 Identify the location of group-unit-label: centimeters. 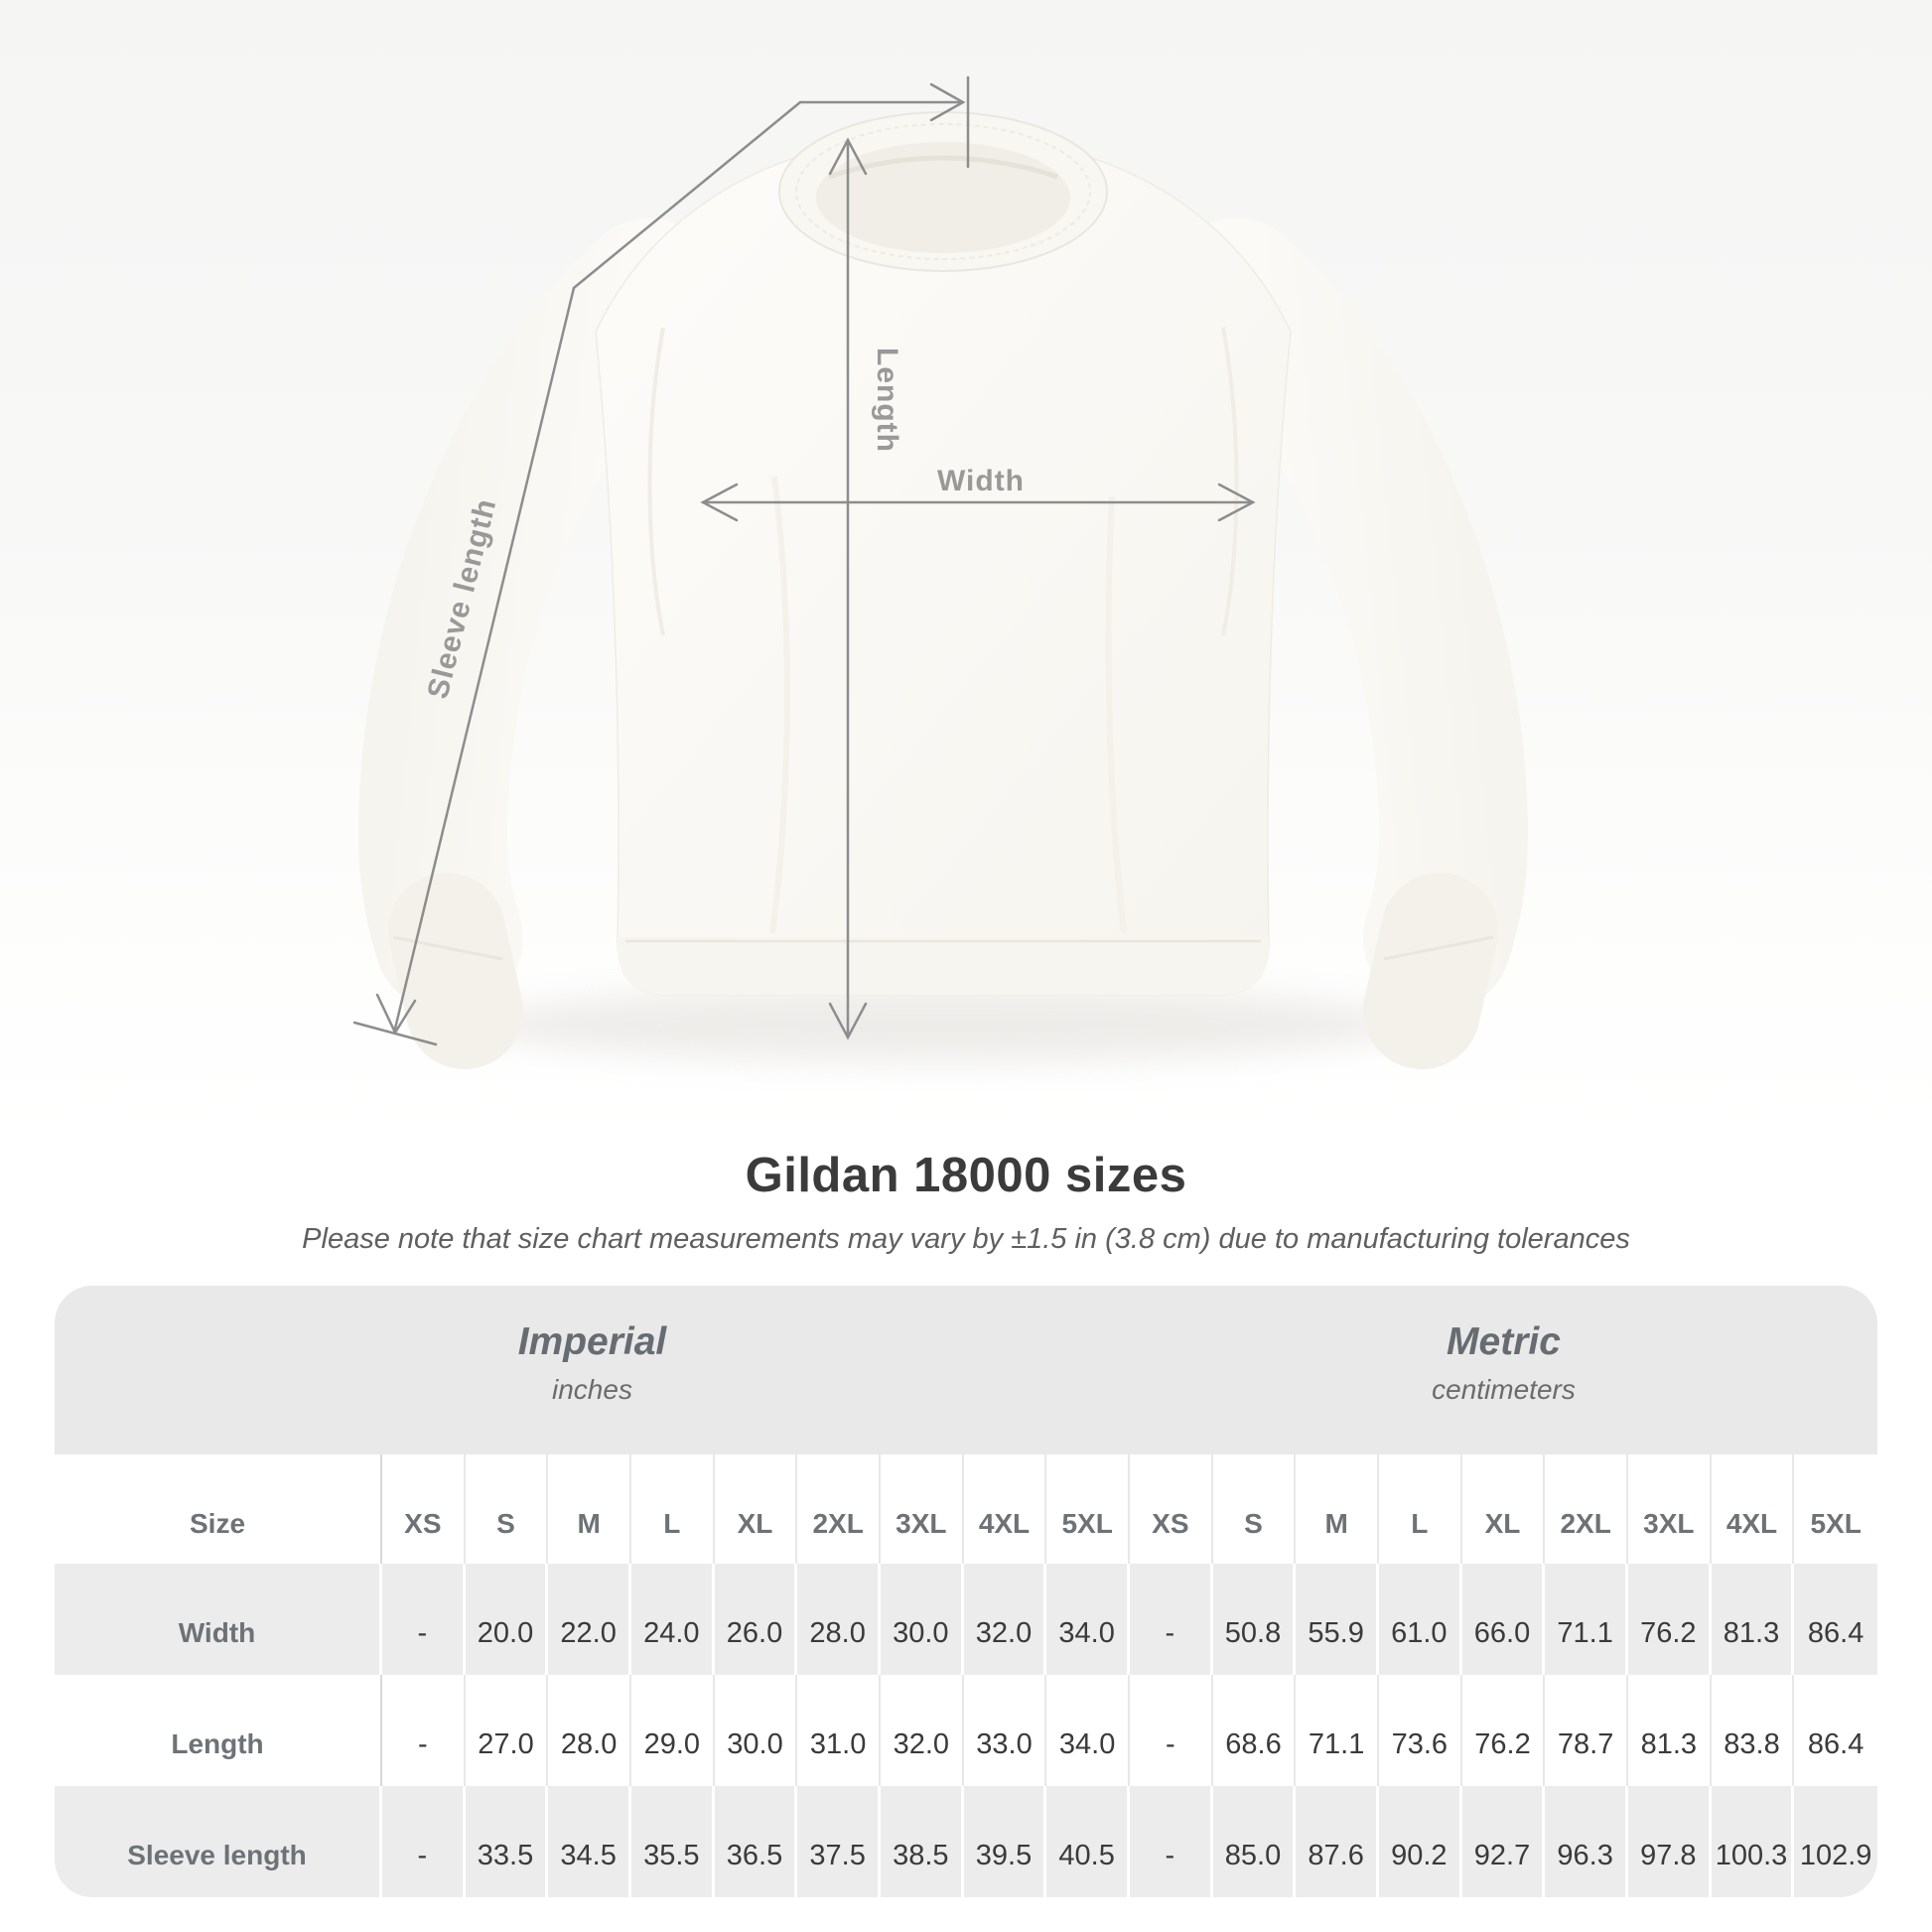
(1504, 1390).